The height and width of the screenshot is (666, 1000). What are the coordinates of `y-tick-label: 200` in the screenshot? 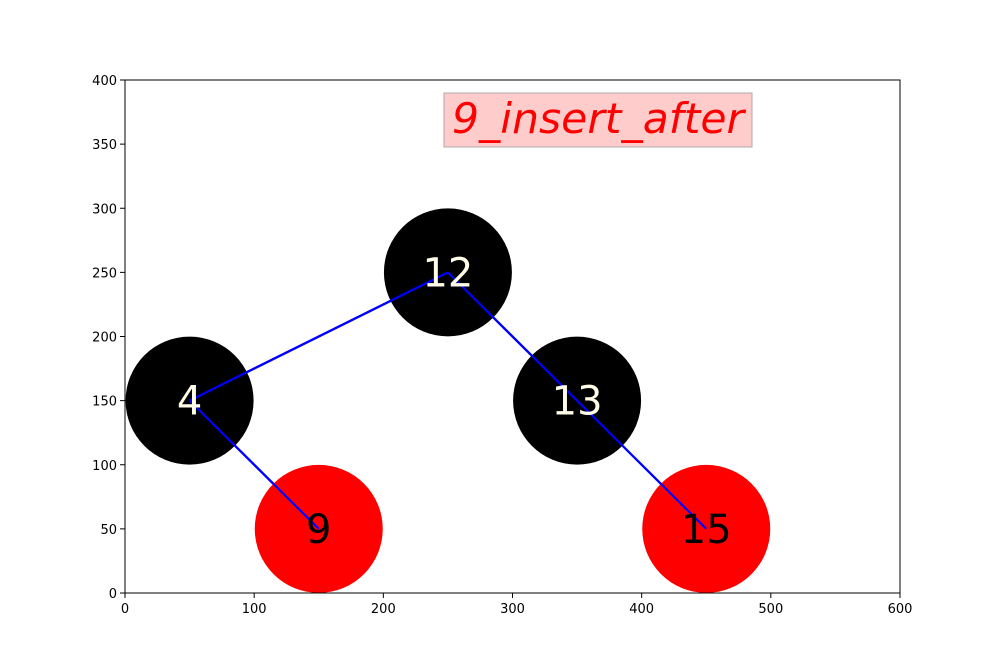 It's located at (104, 338).